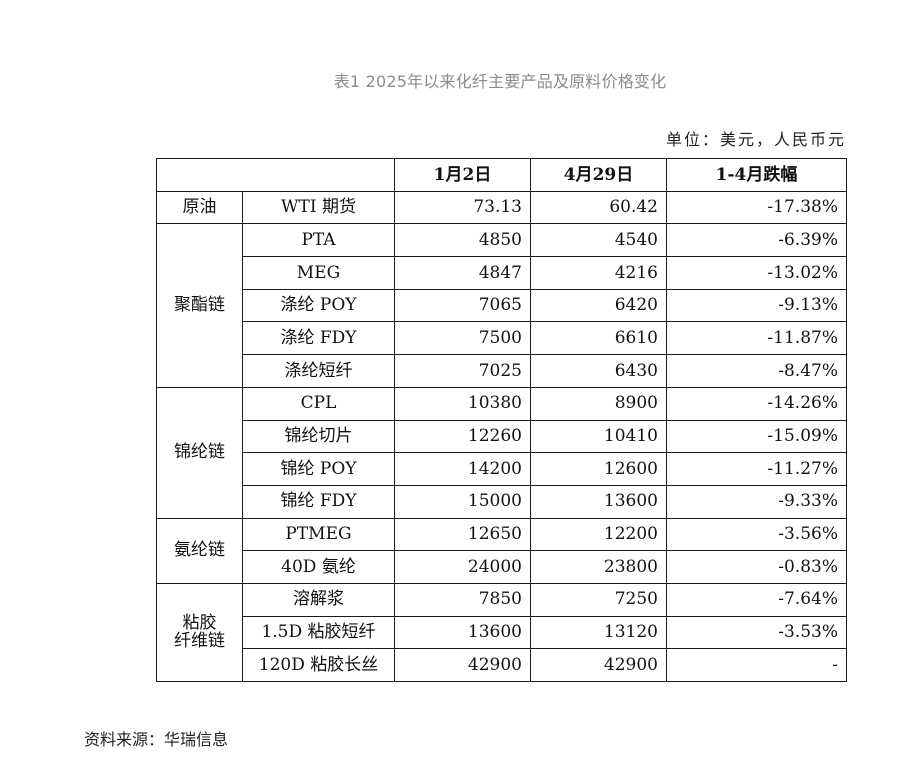  I want to click on change-value: -17.38%, so click(756, 207).